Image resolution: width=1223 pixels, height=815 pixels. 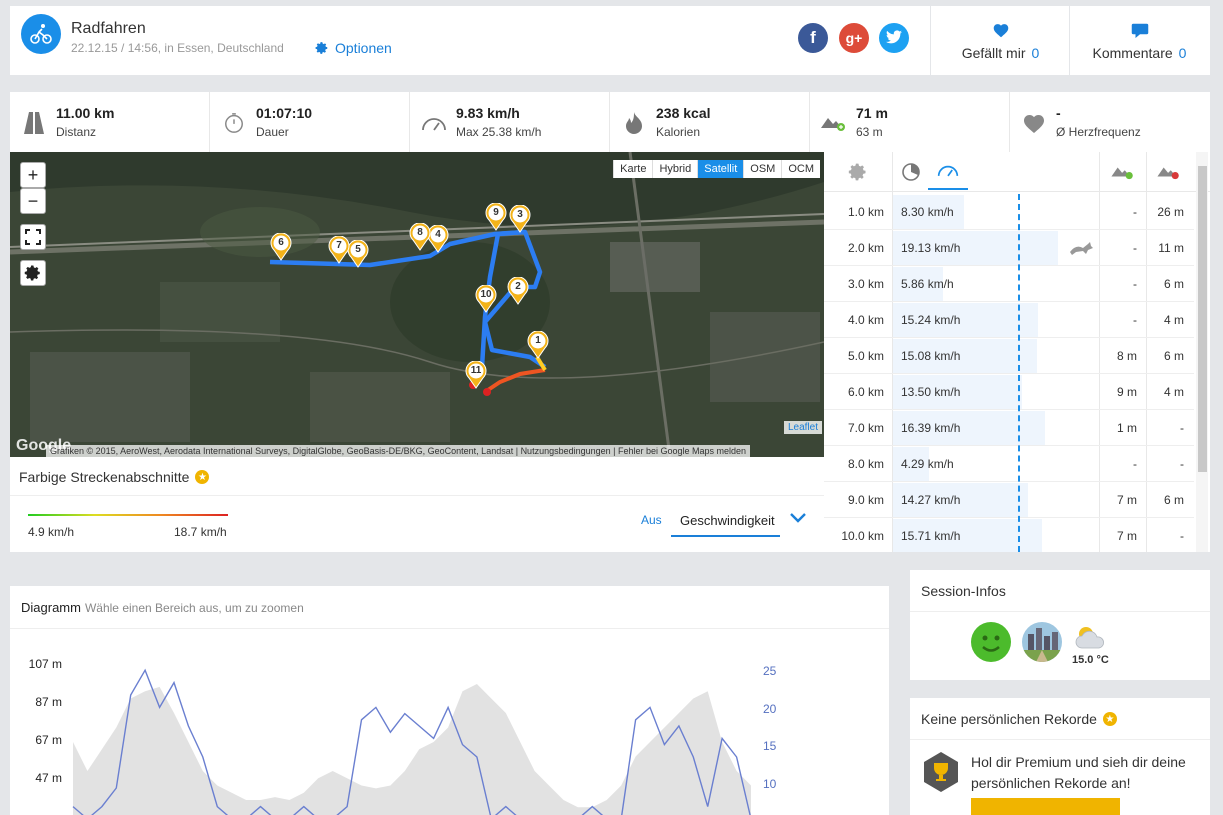 What do you see at coordinates (1019, 719) in the screenshot?
I see `records-title: Keine persönlichen Rekorde ★` at bounding box center [1019, 719].